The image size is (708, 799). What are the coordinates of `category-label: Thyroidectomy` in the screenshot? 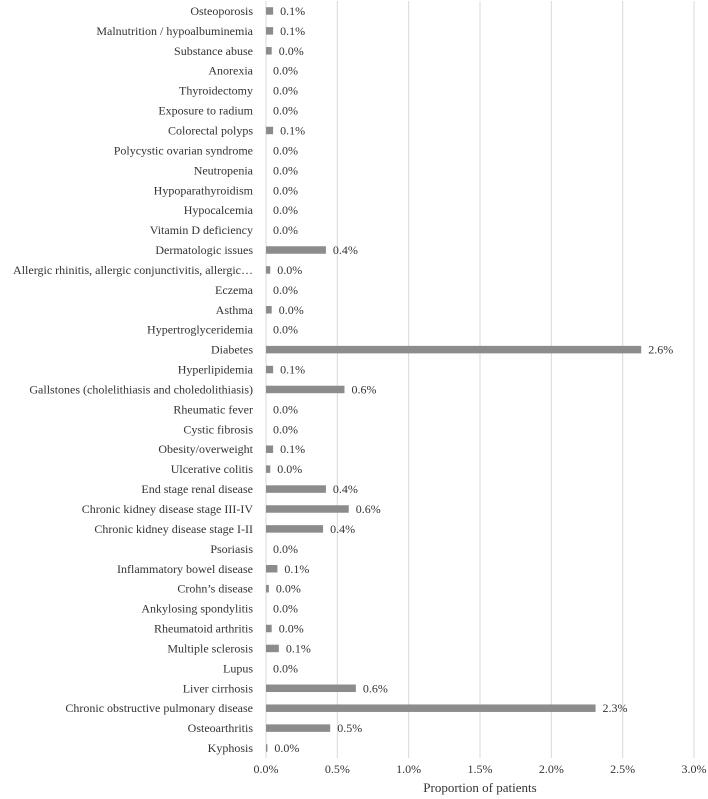 It's located at (216, 91).